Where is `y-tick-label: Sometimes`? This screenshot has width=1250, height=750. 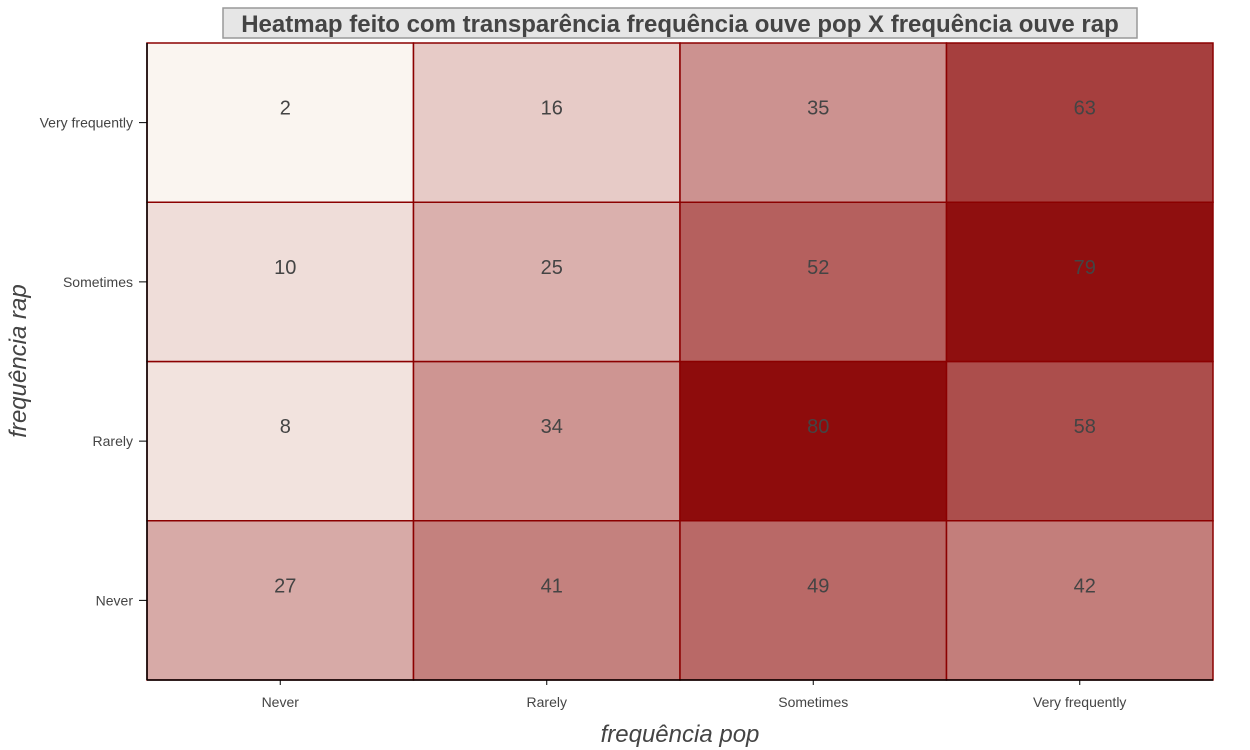 y-tick-label: Sometimes is located at coordinates (98, 282).